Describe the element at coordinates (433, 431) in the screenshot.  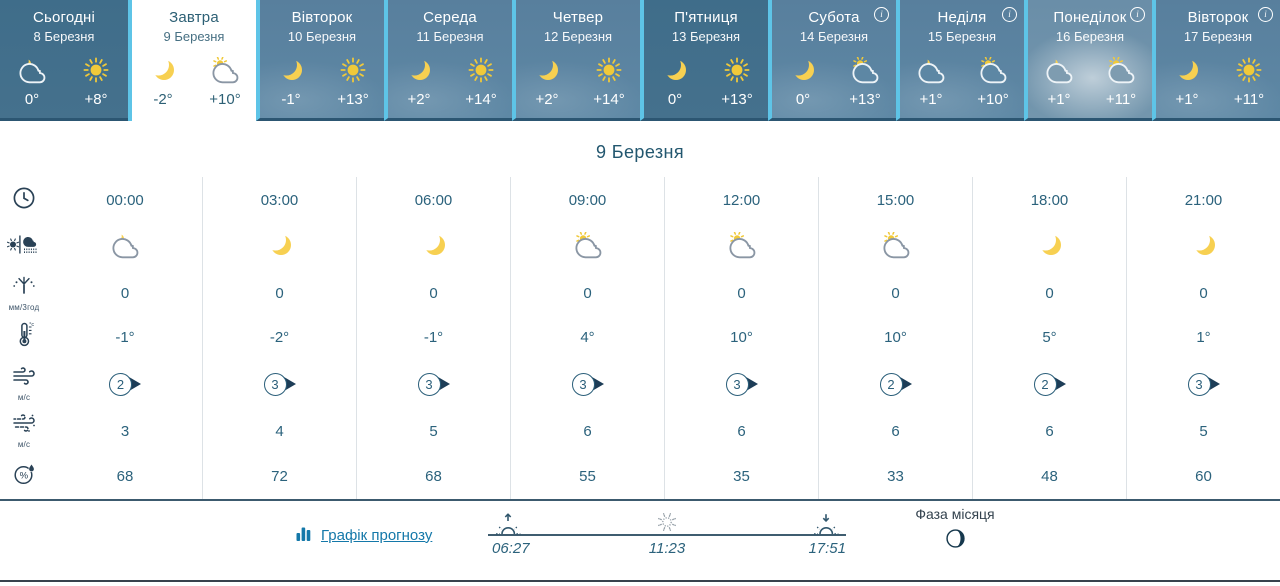
I see `gust-cell: 5` at that location.